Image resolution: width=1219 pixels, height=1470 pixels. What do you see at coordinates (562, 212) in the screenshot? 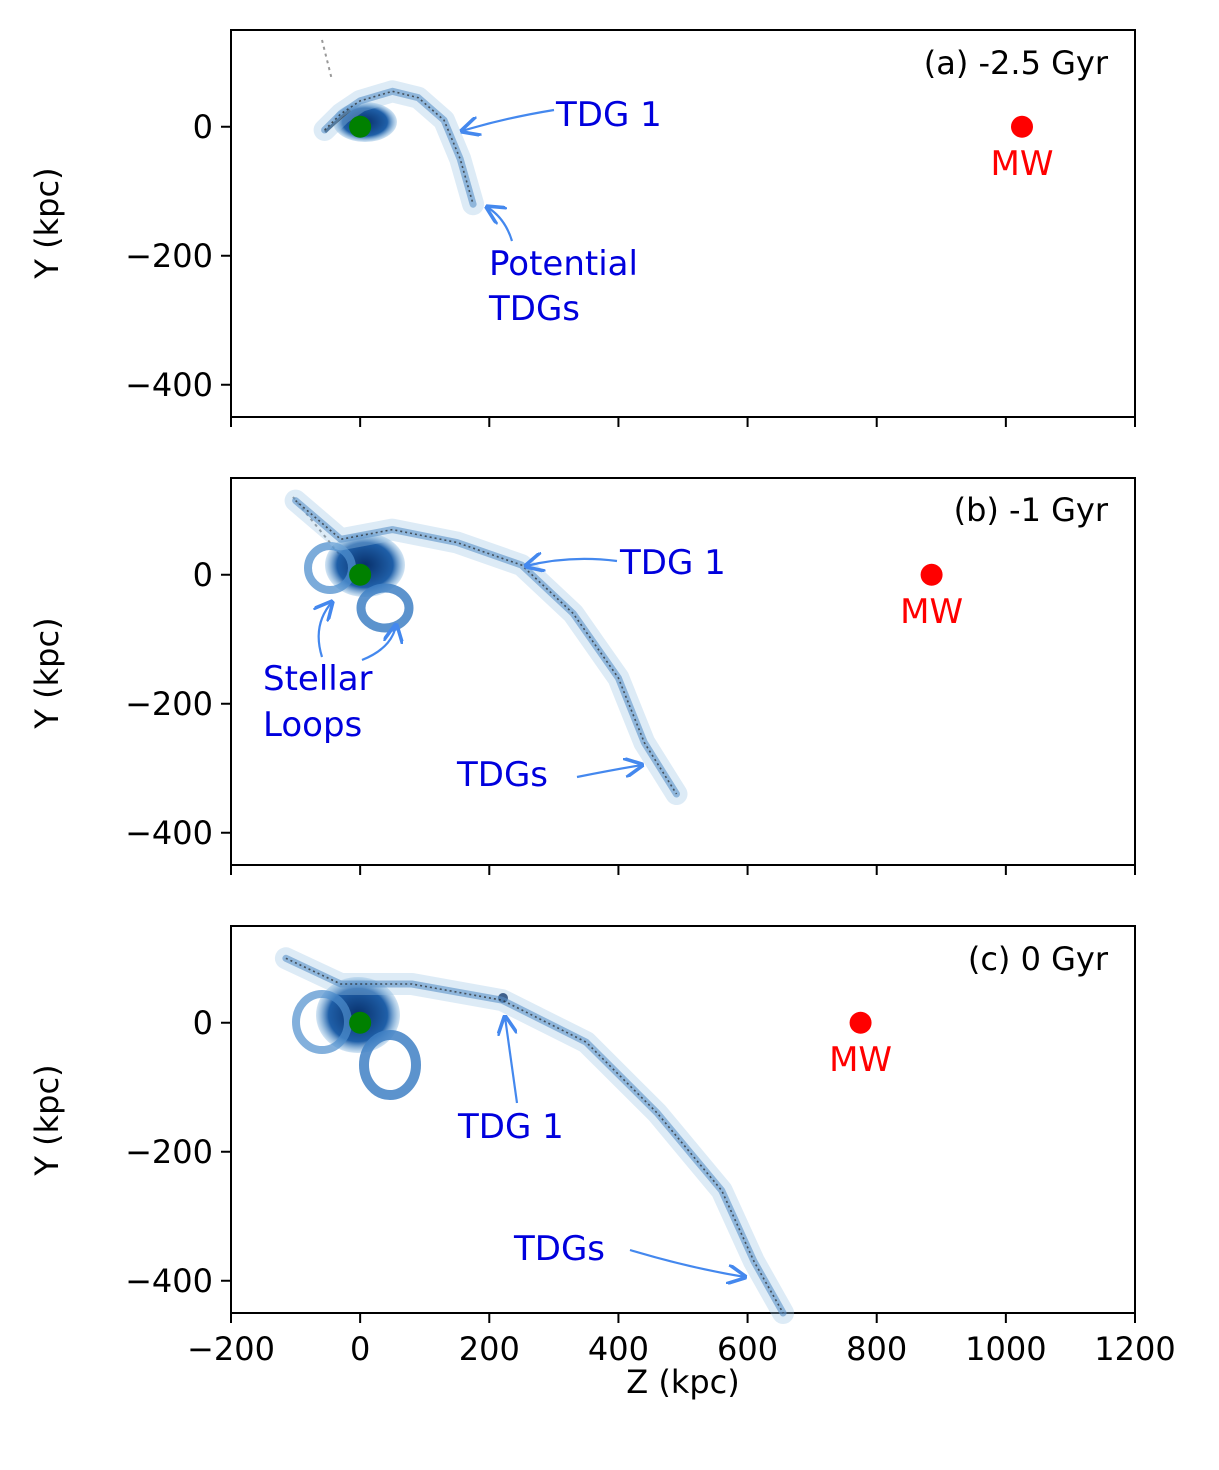
I see `annotations: TDG 1 Potential TDGs` at bounding box center [562, 212].